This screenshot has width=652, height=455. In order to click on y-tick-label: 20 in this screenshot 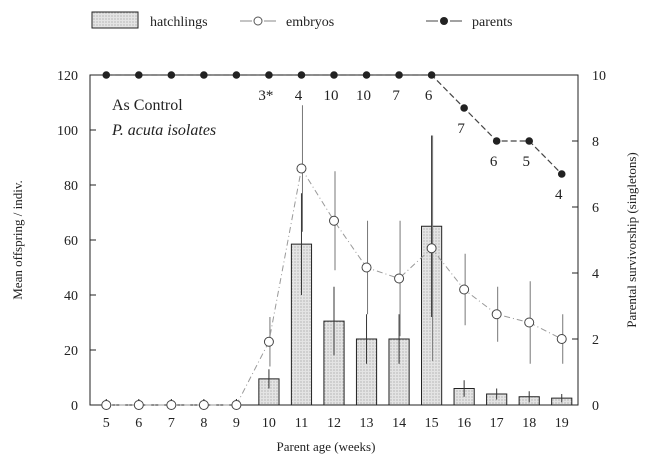, I will do `click(71, 351)`.